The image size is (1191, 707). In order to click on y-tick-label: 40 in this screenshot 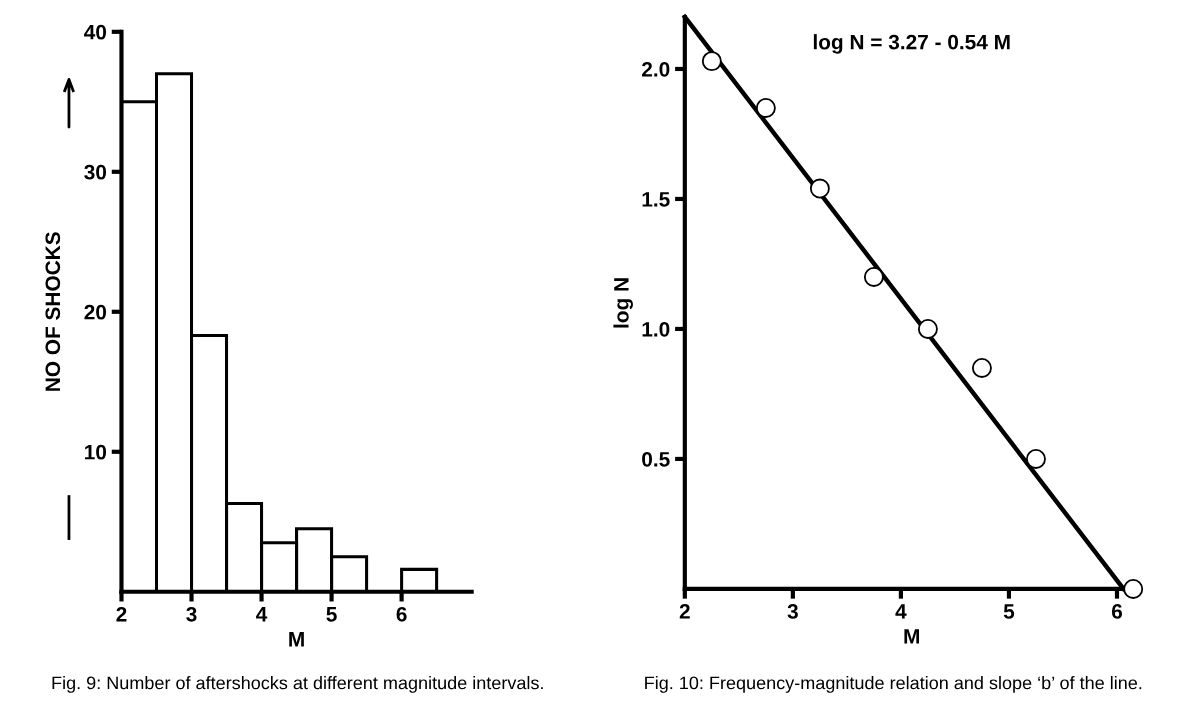, I will do `click(95, 32)`.